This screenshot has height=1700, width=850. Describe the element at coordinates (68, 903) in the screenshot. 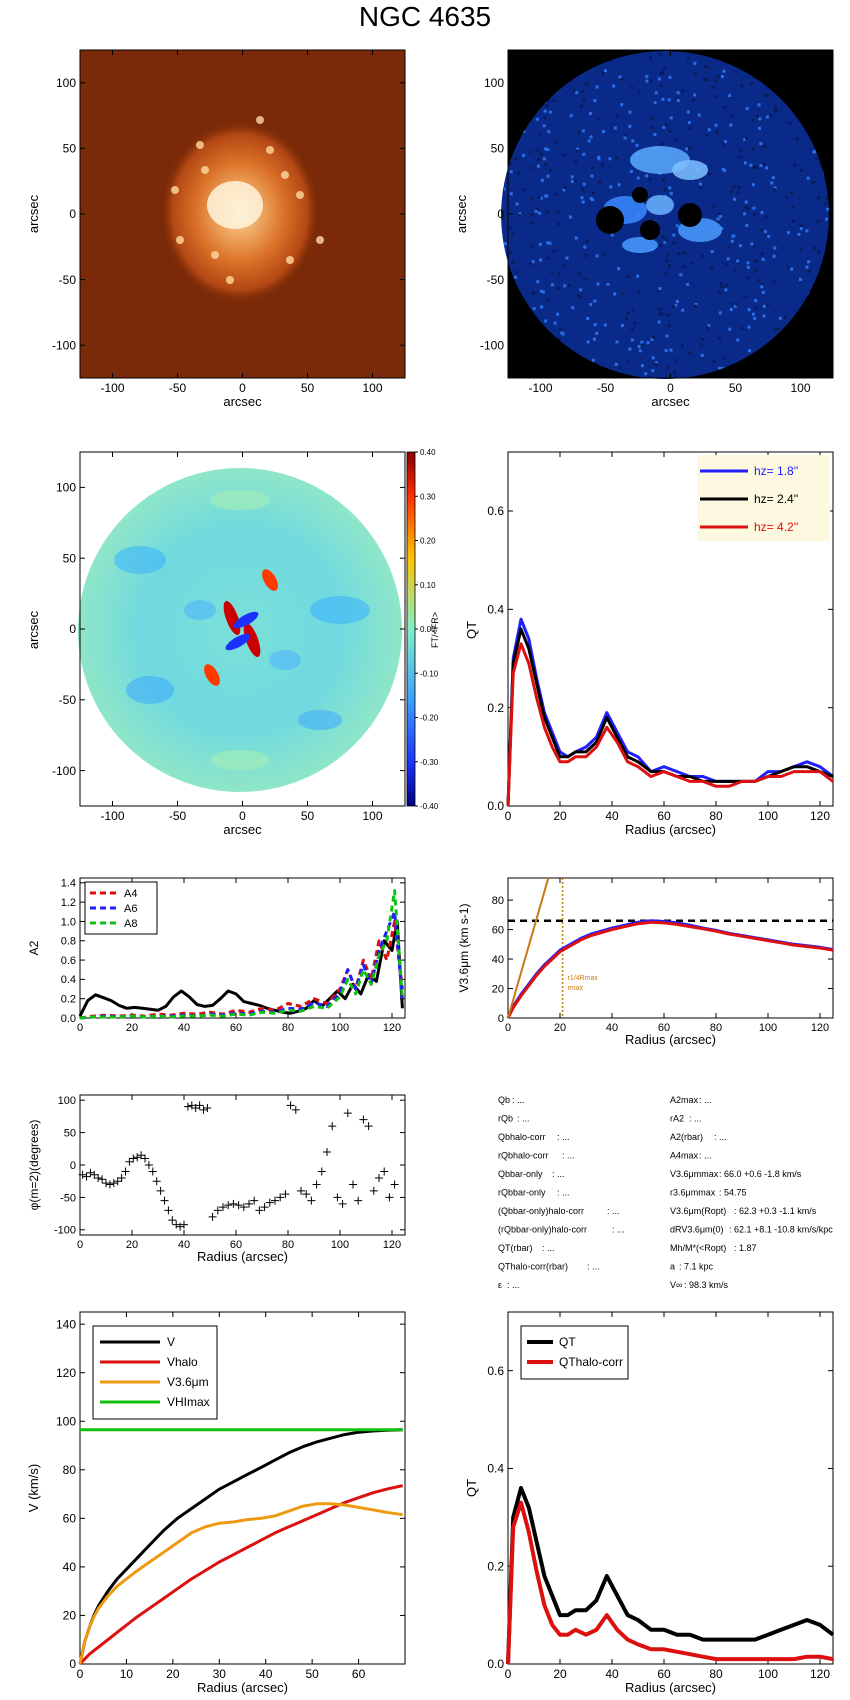

I see `y-tick-label: 1.2` at that location.